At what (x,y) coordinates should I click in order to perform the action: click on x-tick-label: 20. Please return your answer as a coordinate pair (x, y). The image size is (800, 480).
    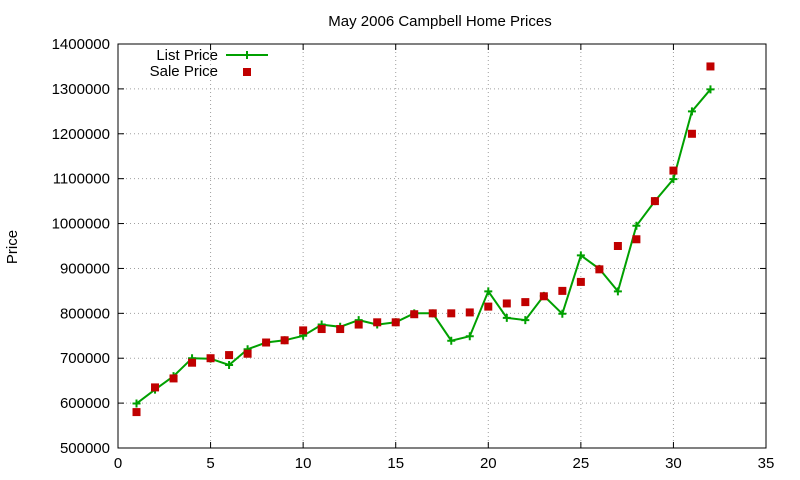
    Looking at the image, I should click on (488, 463).